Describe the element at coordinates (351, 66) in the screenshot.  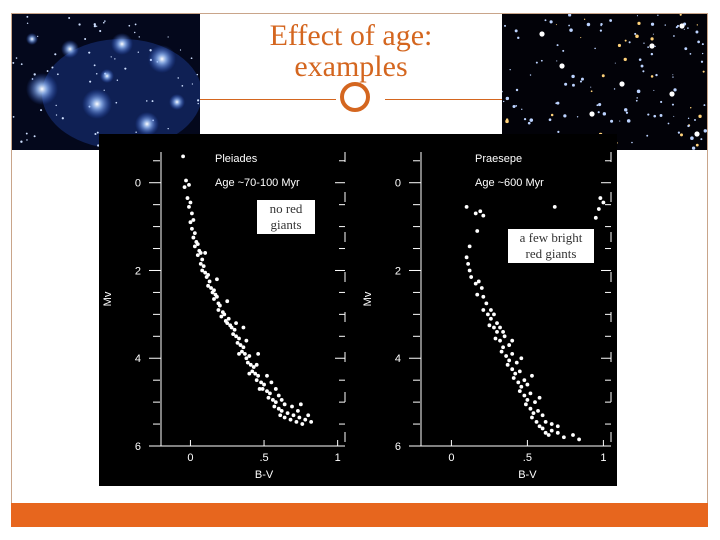
I see `slide-title-line2: examples` at that location.